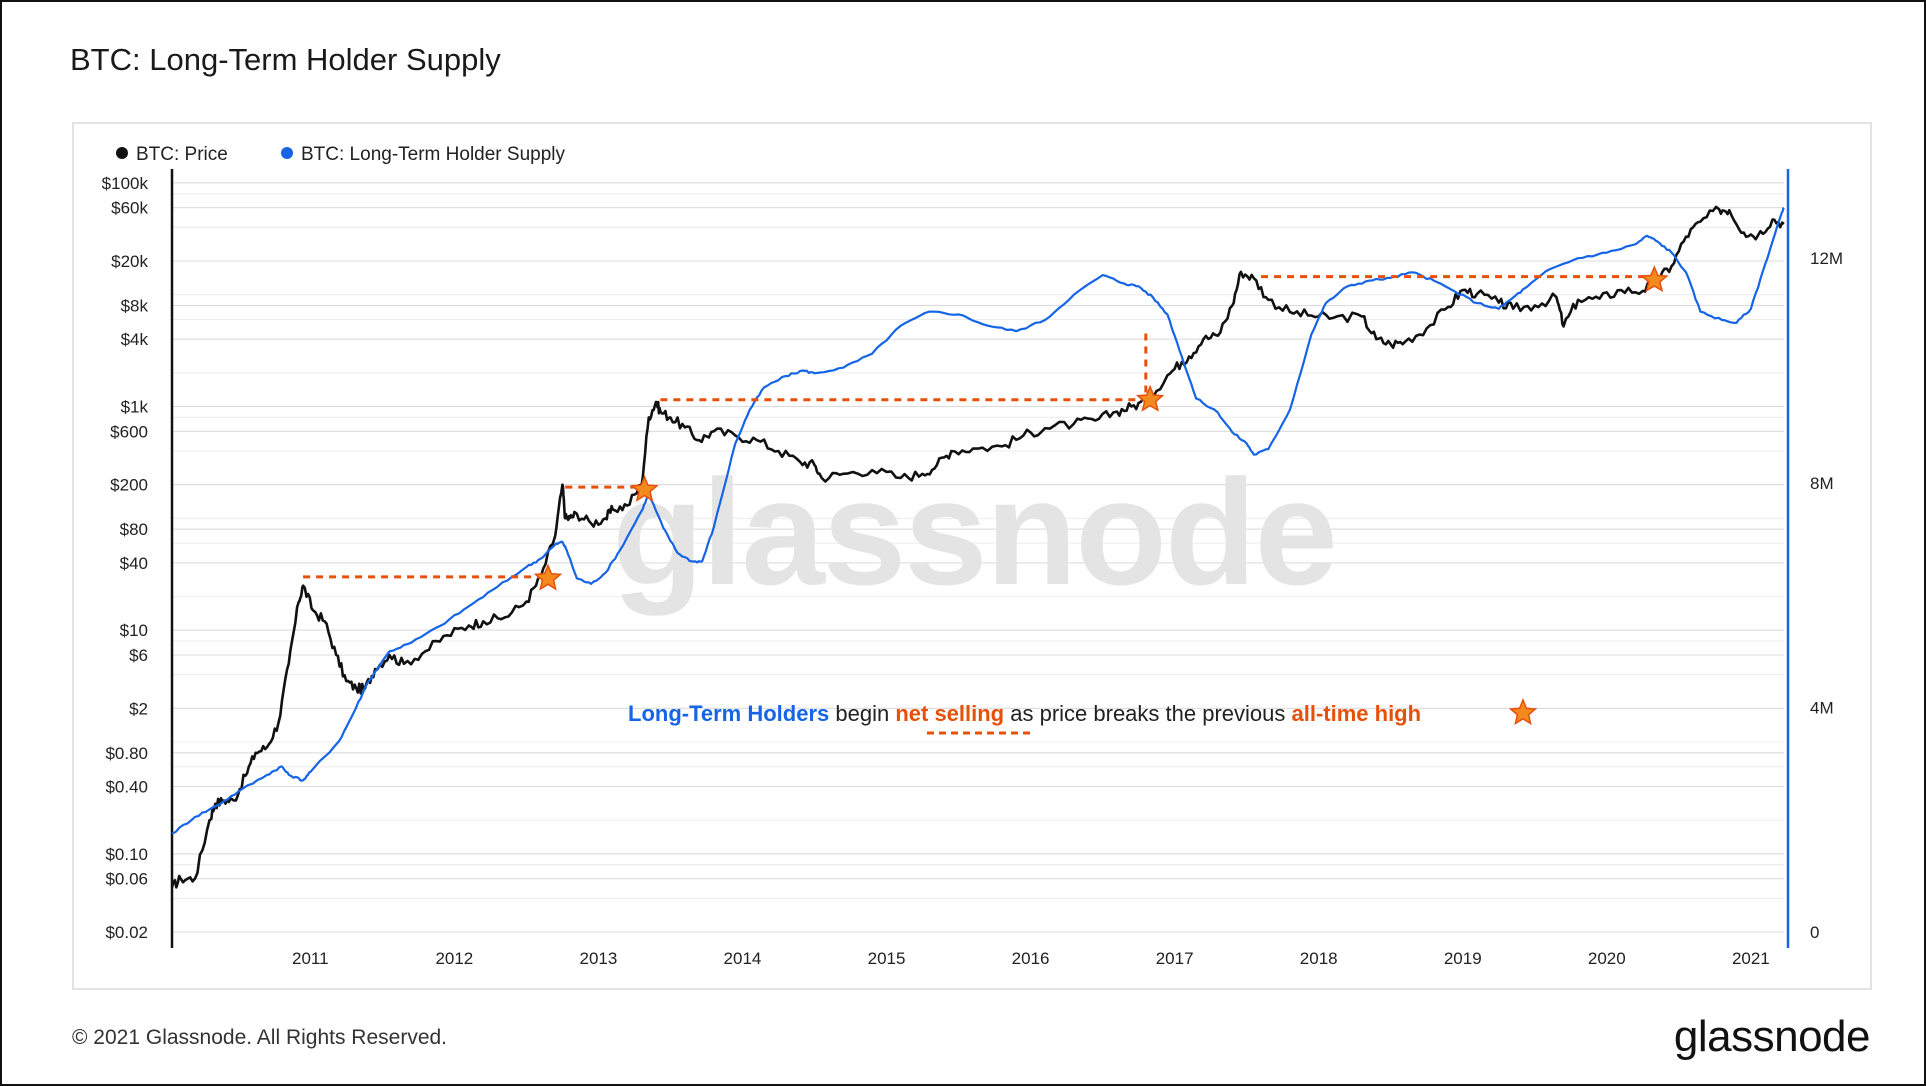  I want to click on legend-dot-supply, so click(287, 153).